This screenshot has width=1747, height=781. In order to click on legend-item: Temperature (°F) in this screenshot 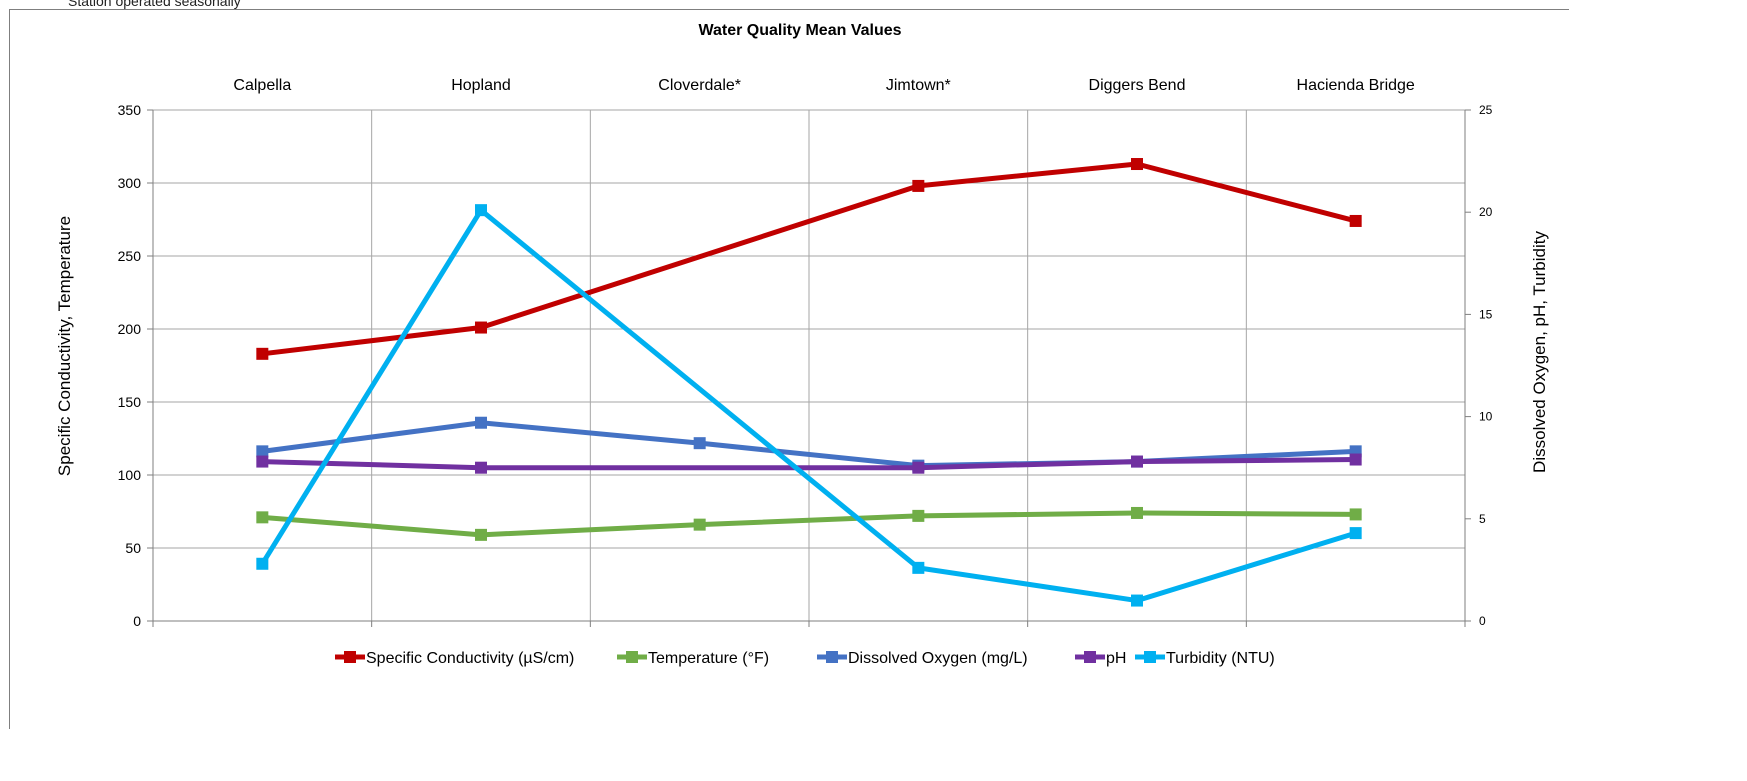, I will do `click(693, 658)`.